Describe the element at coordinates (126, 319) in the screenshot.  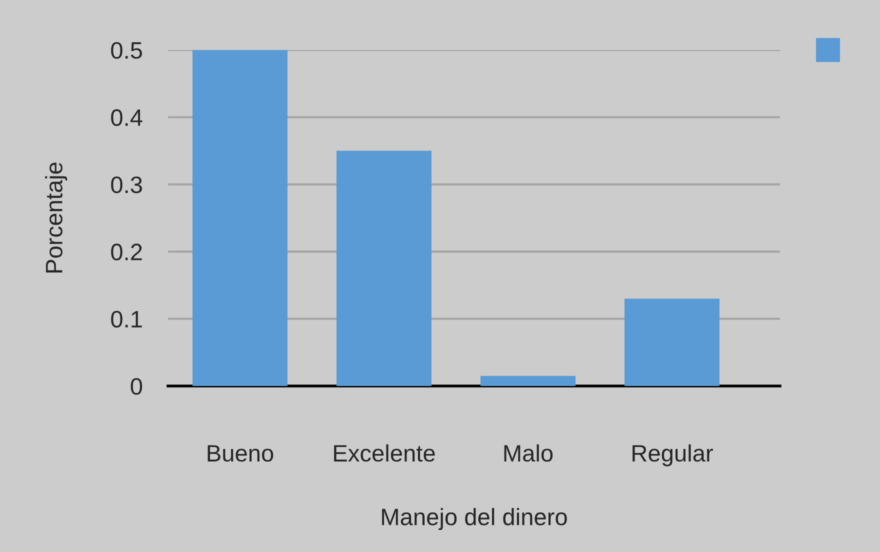
I see `y-tick-label: 0.1` at that location.